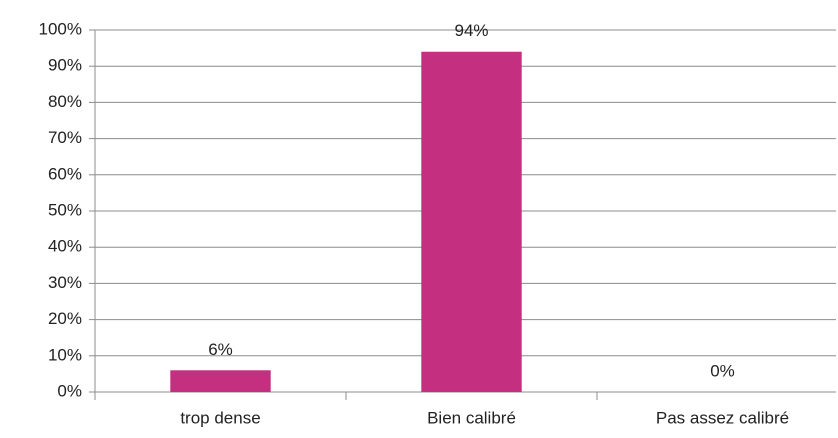 Image resolution: width=838 pixels, height=438 pixels. I want to click on y-tick-label: 100%, so click(60, 28).